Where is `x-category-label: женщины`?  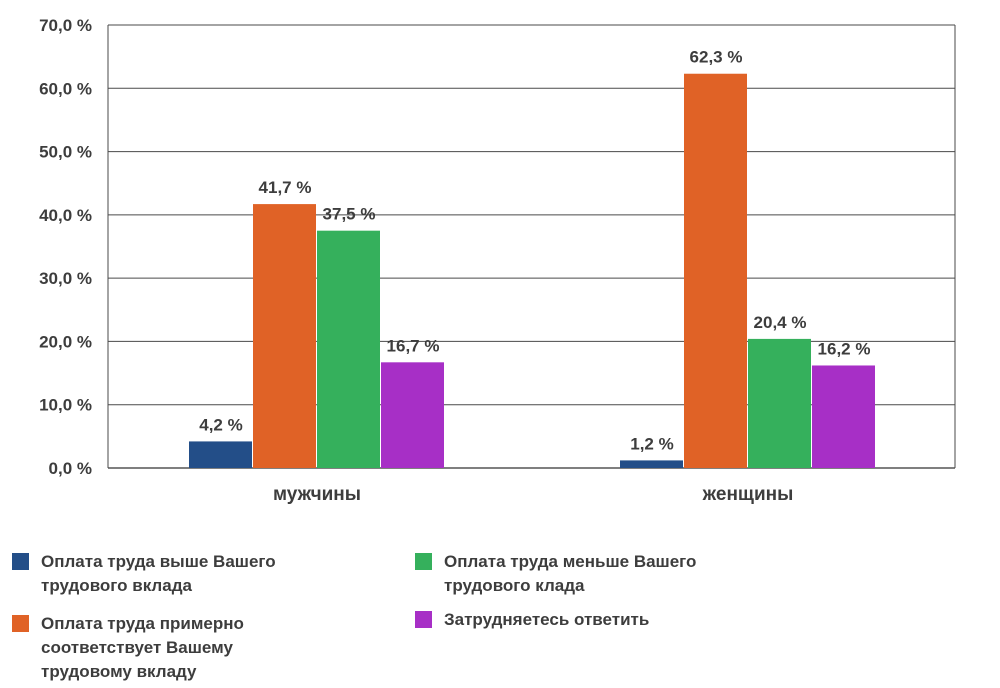 x-category-label: женщины is located at coordinates (748, 494).